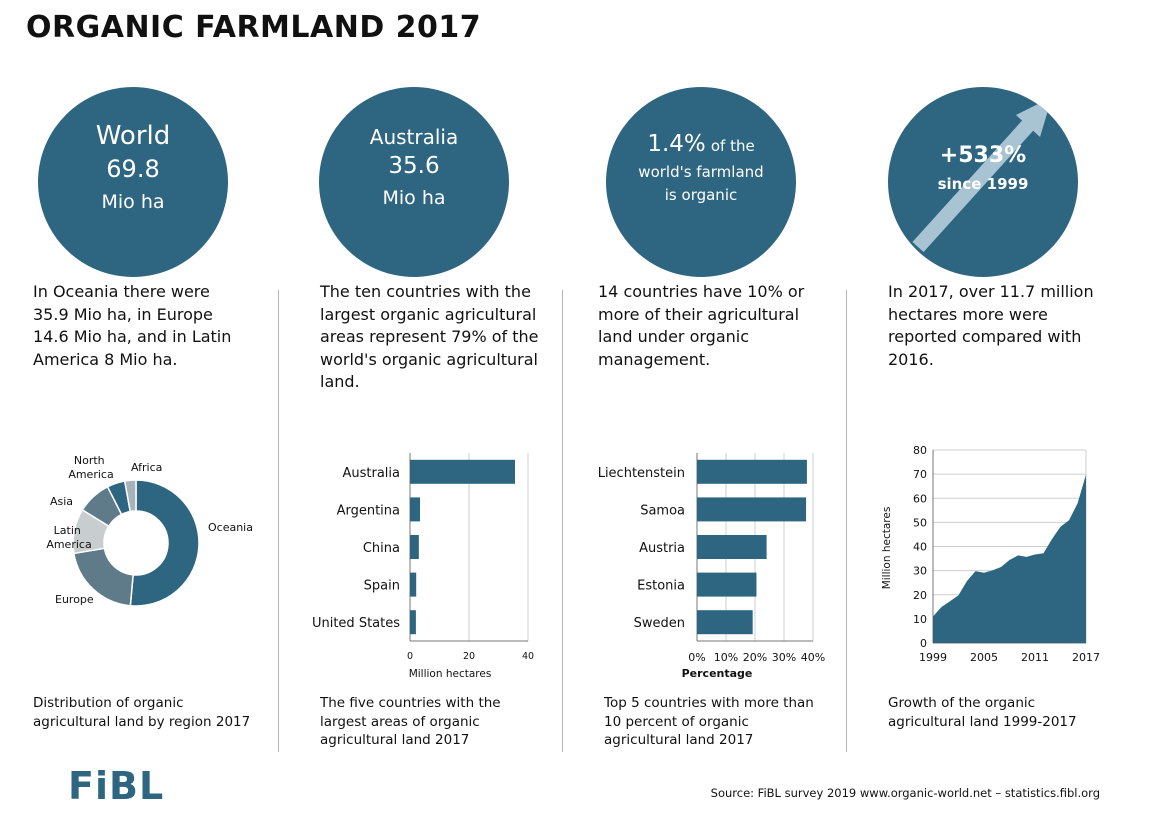  Describe the element at coordinates (356, 623) in the screenshot. I see `bar1-category-united-states: United States` at that location.